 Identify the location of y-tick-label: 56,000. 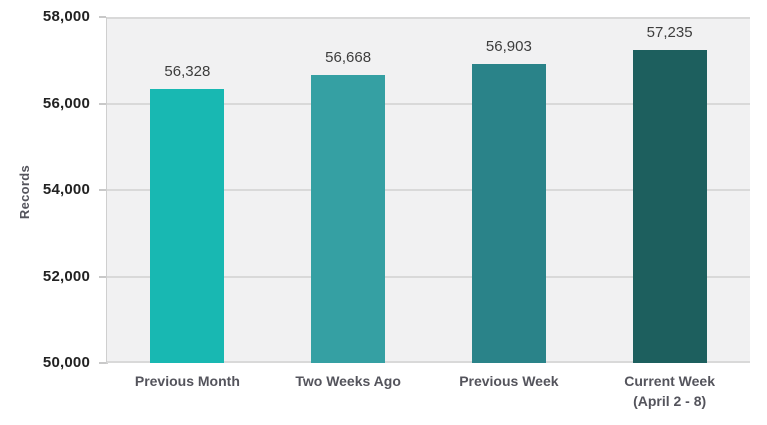
(66, 103).